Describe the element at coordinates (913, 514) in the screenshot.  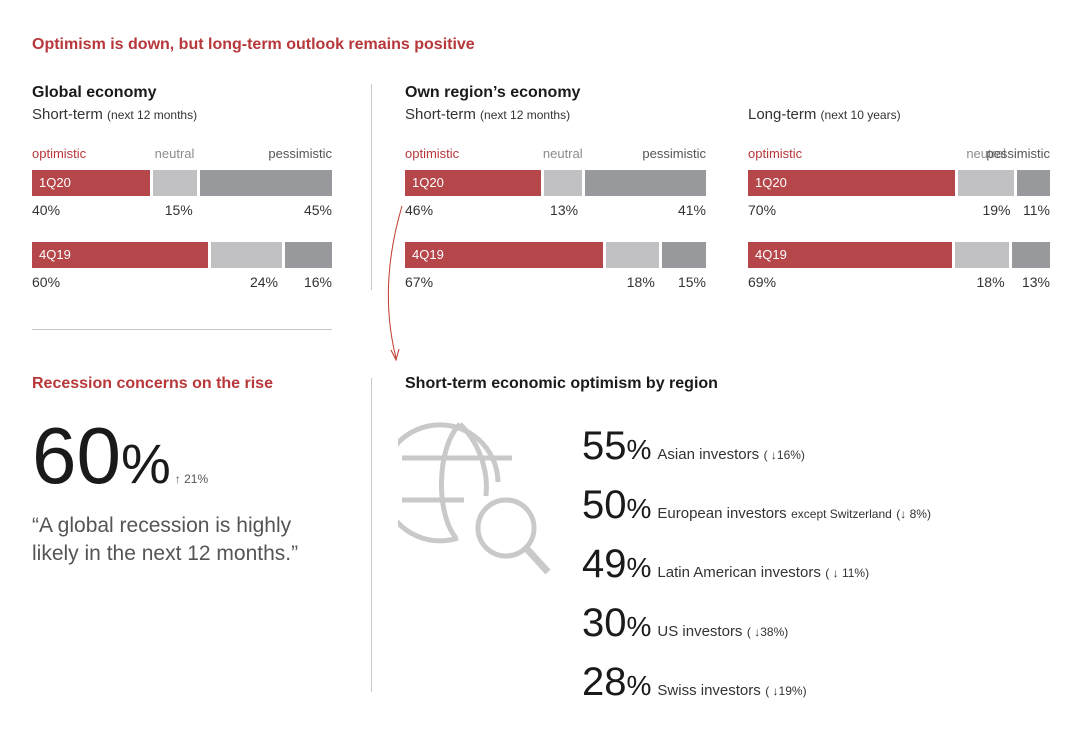
I see `region-change: (↓ 8%)` at that location.